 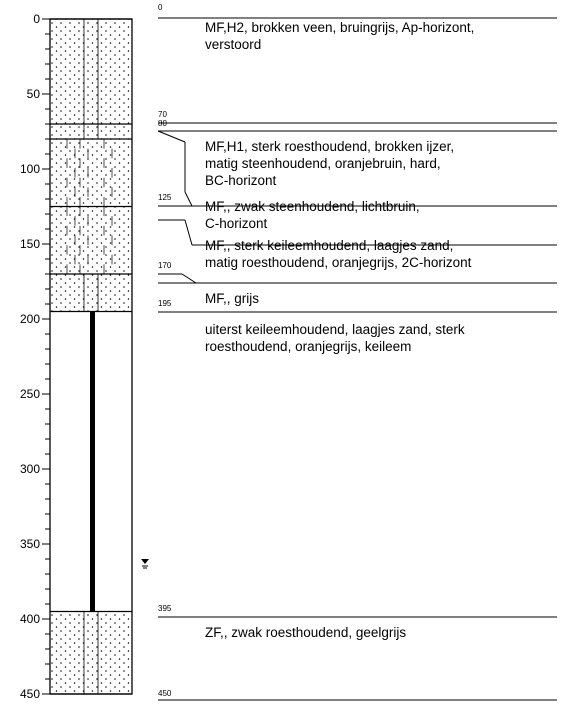 I want to click on column-outline, so click(x=91, y=356).